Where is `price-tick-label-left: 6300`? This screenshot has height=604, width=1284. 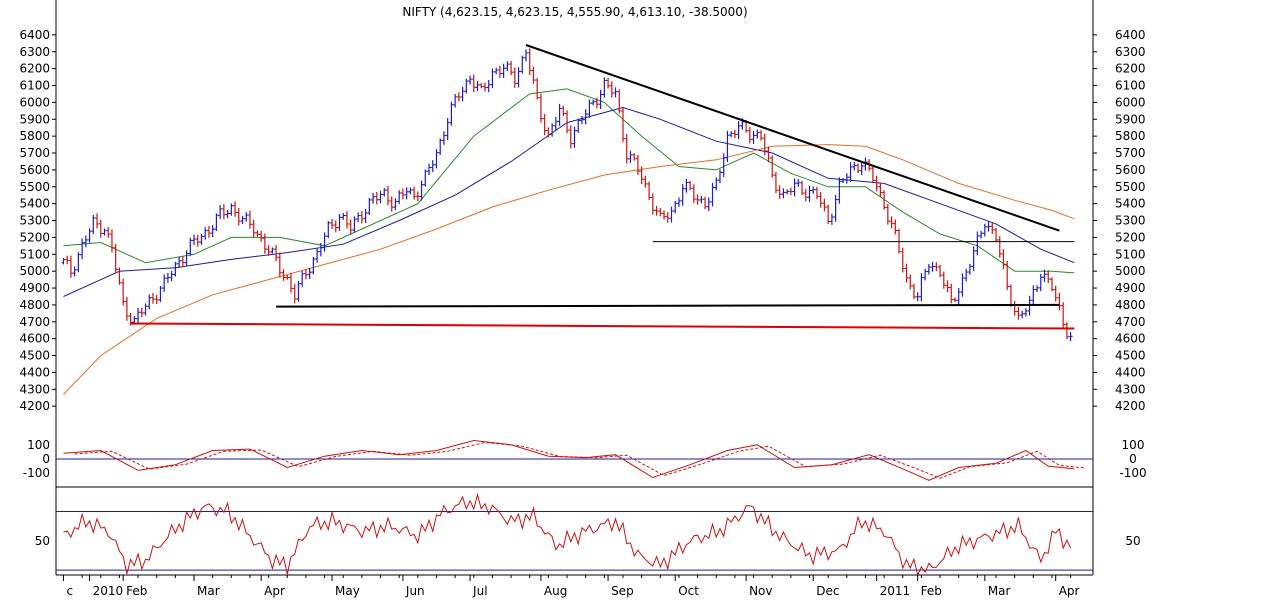 price-tick-label-left: 6300 is located at coordinates (34, 52).